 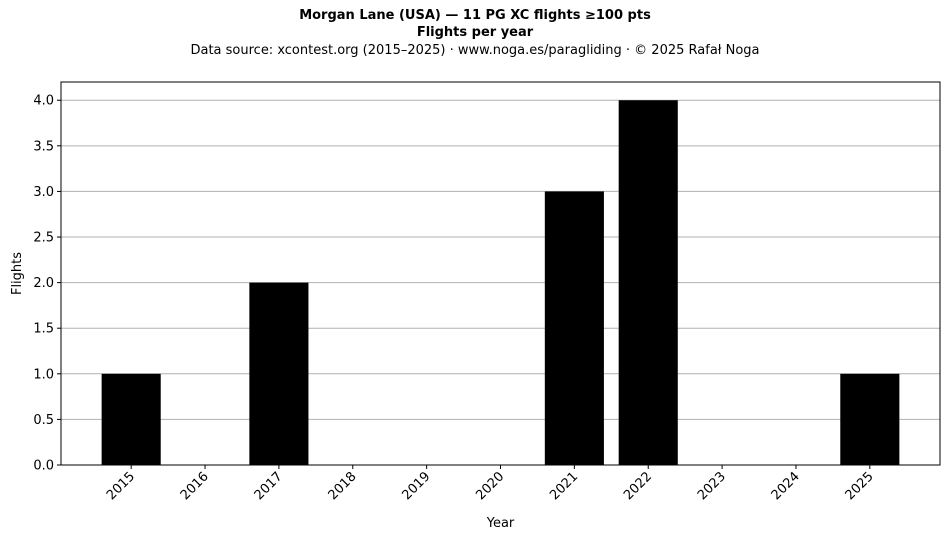 I want to click on x-tick-label: 2015, so click(x=121, y=486).